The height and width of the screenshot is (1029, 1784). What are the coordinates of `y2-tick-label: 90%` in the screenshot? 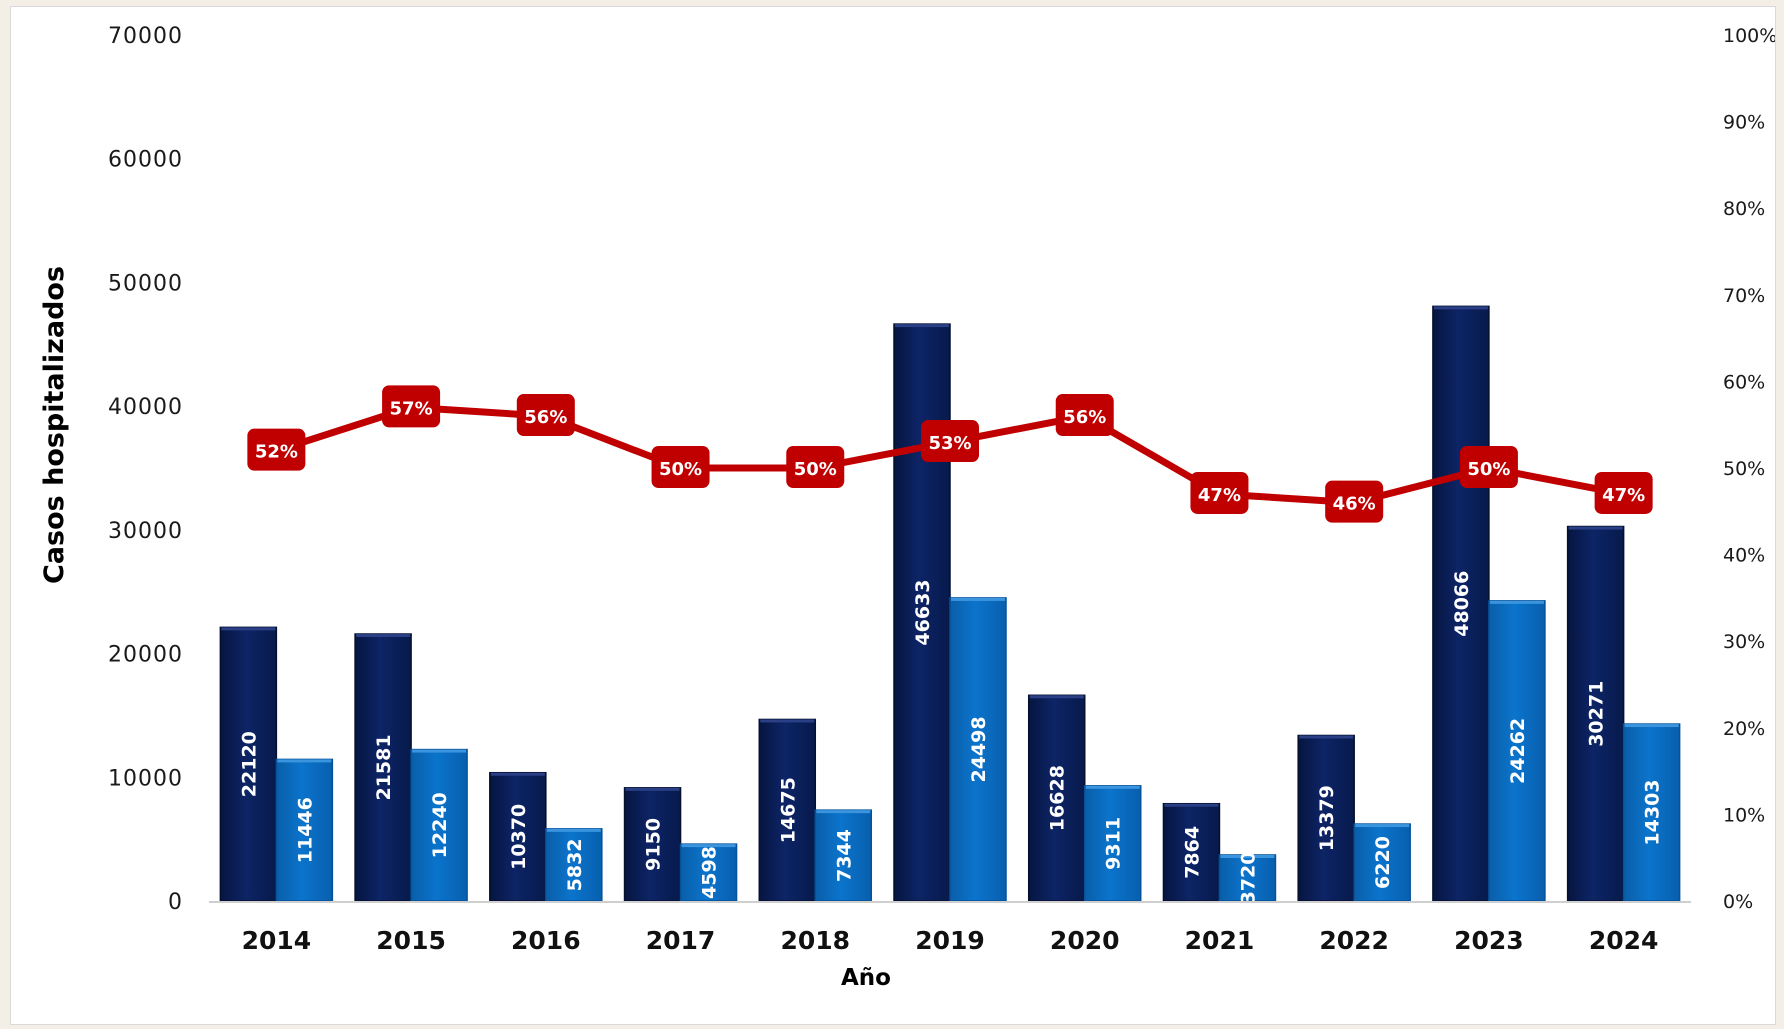 It's located at (1744, 123).